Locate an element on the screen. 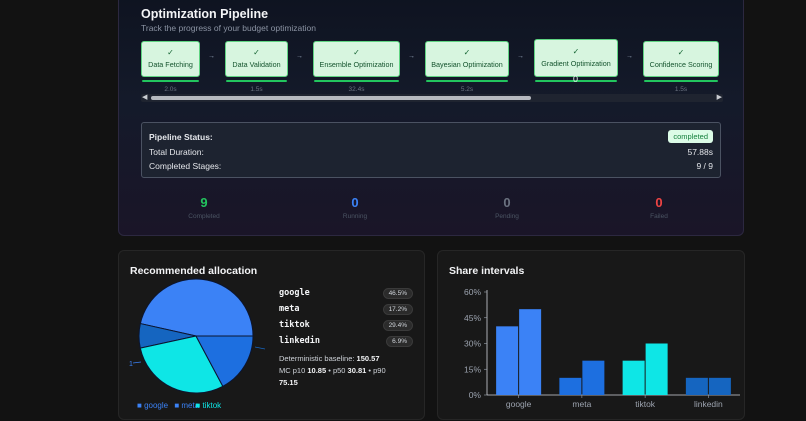  x-tick-label: google is located at coordinates (519, 404).